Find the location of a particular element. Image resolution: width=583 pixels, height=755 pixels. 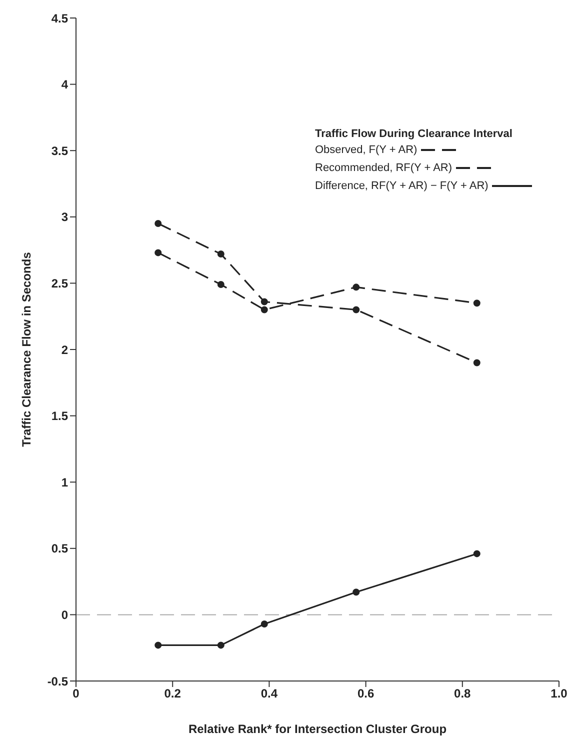

x-tick-label: 0.6 is located at coordinates (365, 693).